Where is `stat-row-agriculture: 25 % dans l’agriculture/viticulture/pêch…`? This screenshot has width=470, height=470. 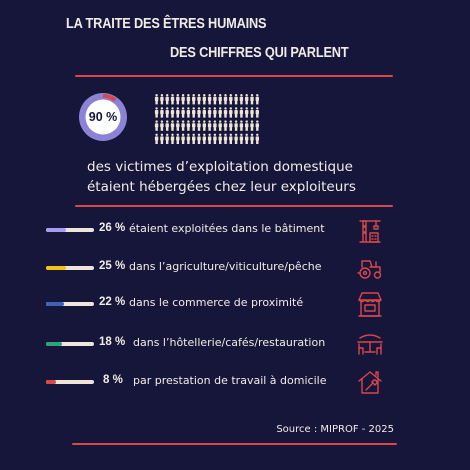
stat-row-agriculture: 25 % dans l’agriculture/viticulture/pêch… is located at coordinates (235, 269).